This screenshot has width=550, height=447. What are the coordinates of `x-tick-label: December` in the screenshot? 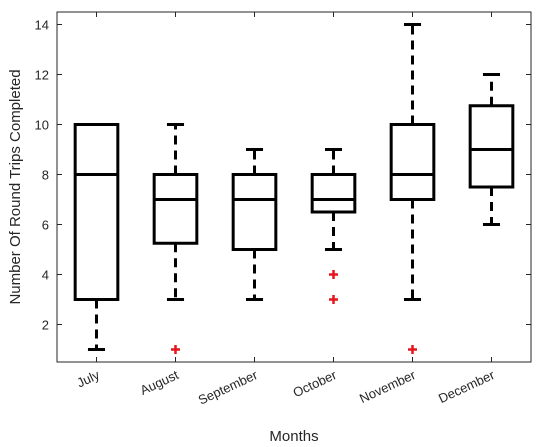 It's located at (466, 386).